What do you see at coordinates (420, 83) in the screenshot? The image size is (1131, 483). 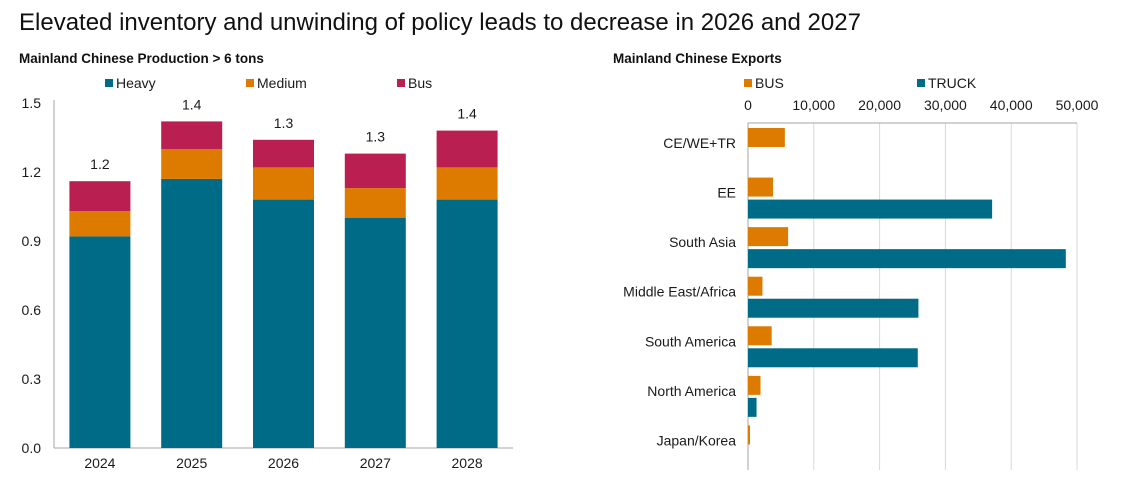 I see `legend-label-bus: Bus` at bounding box center [420, 83].